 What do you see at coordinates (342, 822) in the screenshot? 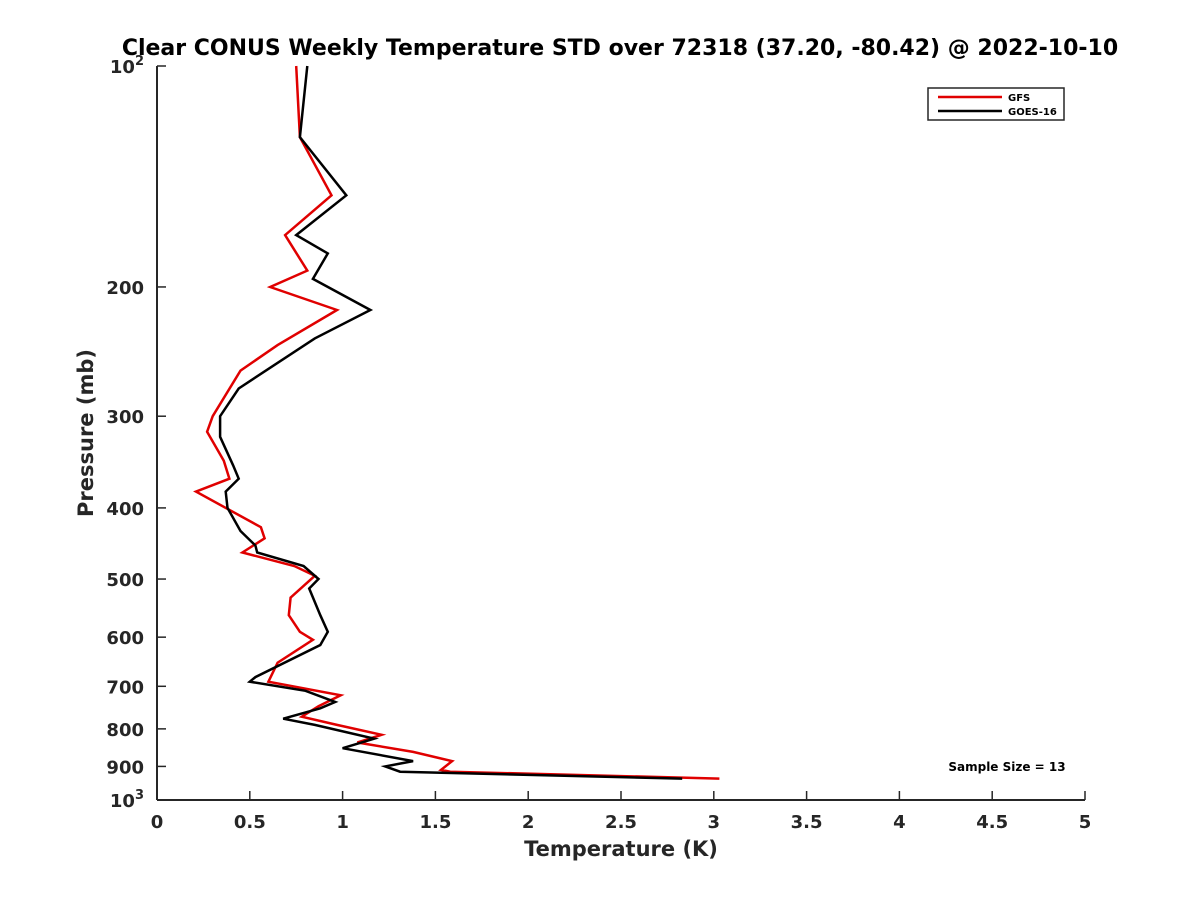
I see `x-tick-label: 1` at bounding box center [342, 822].